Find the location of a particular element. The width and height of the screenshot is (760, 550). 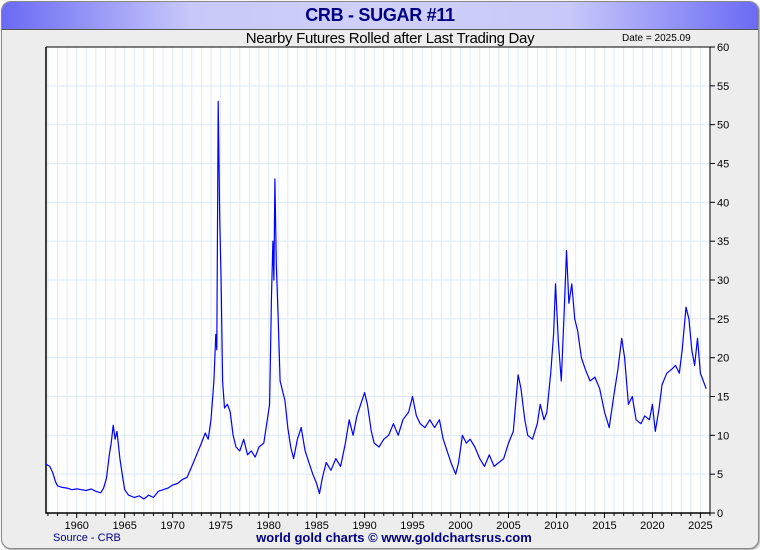

x-tick-label: 1995 is located at coordinates (412, 526).